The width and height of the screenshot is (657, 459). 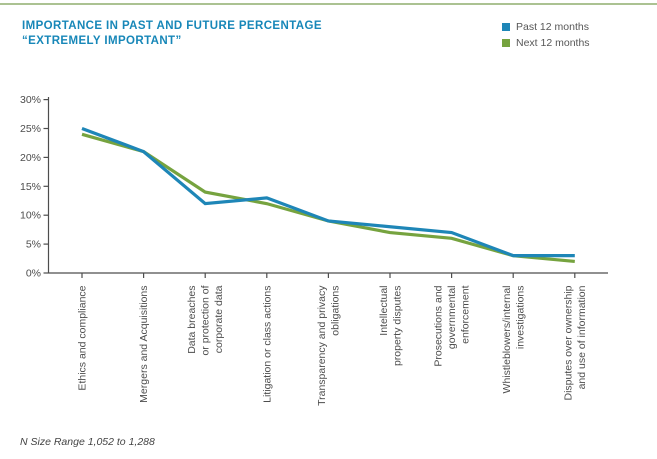 What do you see at coordinates (553, 43) in the screenshot?
I see `legend-label-next: Next 12 months` at bounding box center [553, 43].